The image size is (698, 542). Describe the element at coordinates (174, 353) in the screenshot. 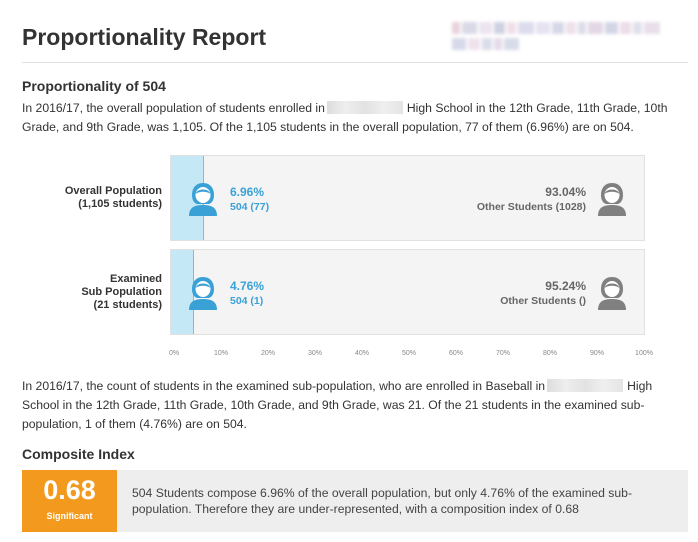

I see `x-tick-label: 0%` at that location.